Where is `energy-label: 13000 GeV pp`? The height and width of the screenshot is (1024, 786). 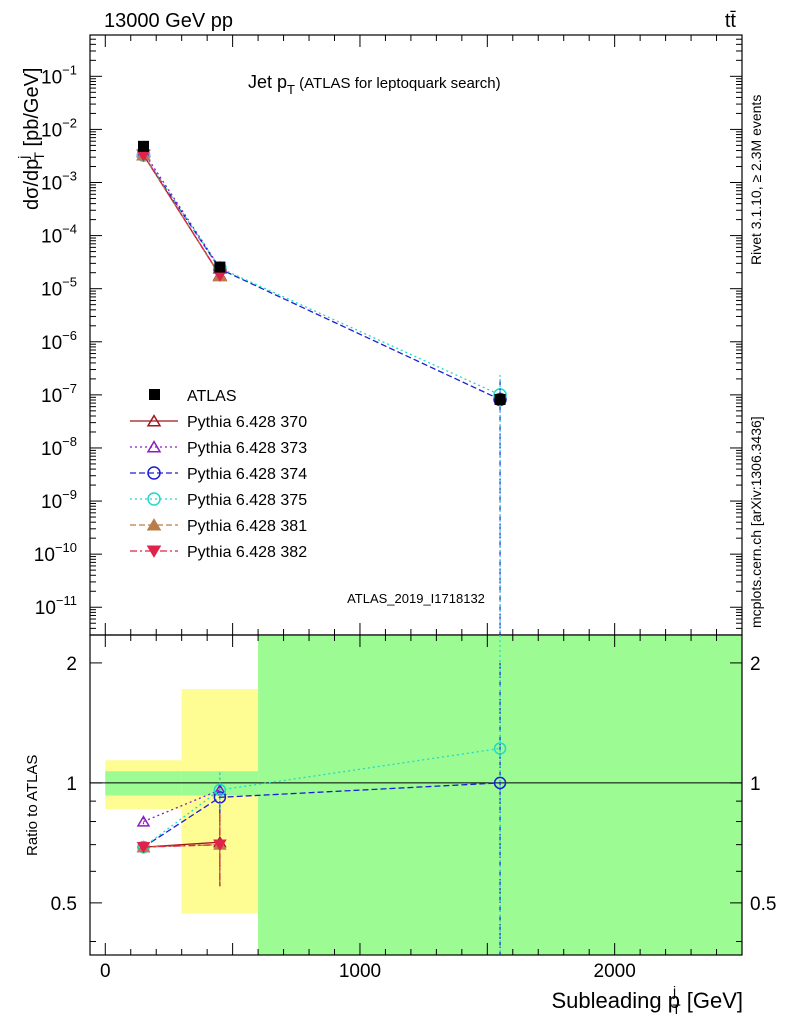
energy-label: 13000 GeV pp is located at coordinates (168, 21).